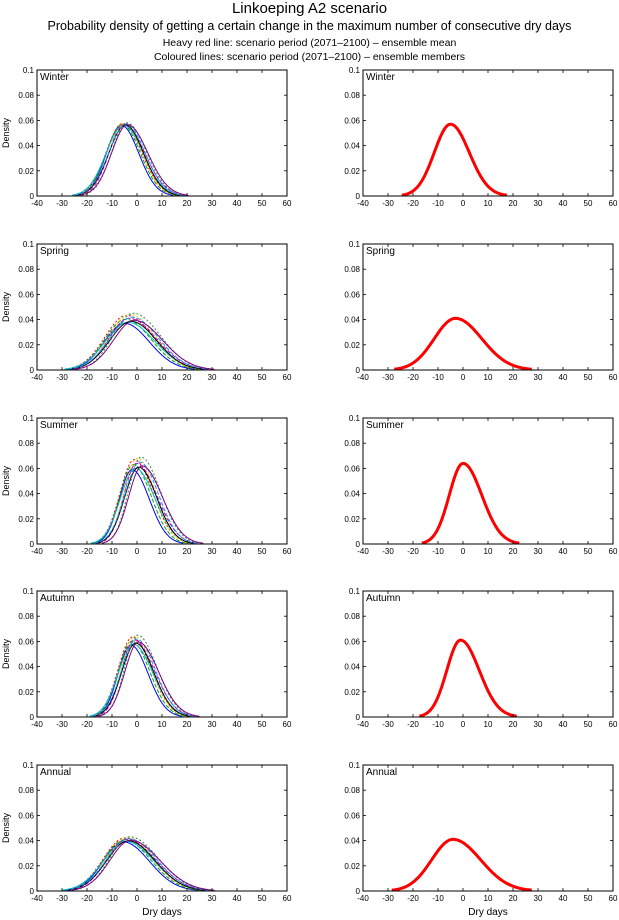 The image size is (619, 920). I want to click on season-label: Annual, so click(381, 772).